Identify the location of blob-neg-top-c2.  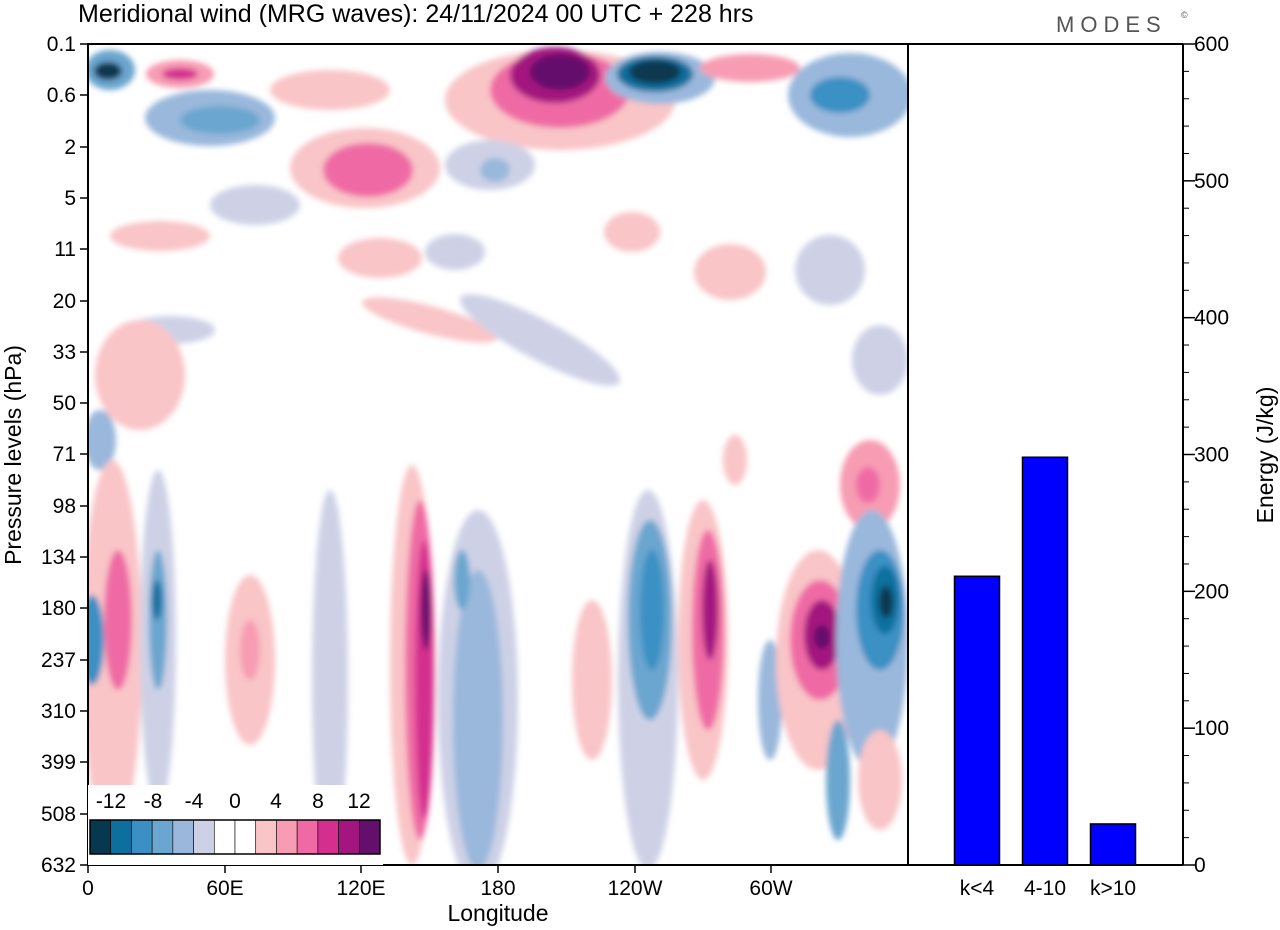
(220, 120).